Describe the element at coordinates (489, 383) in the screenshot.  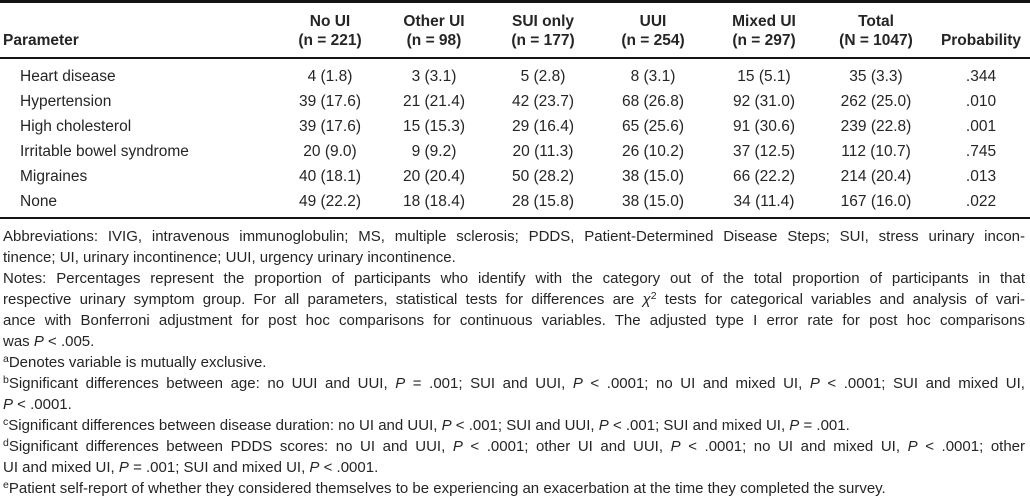
I see `text-segment: = .001; SUI and UUI,` at that location.